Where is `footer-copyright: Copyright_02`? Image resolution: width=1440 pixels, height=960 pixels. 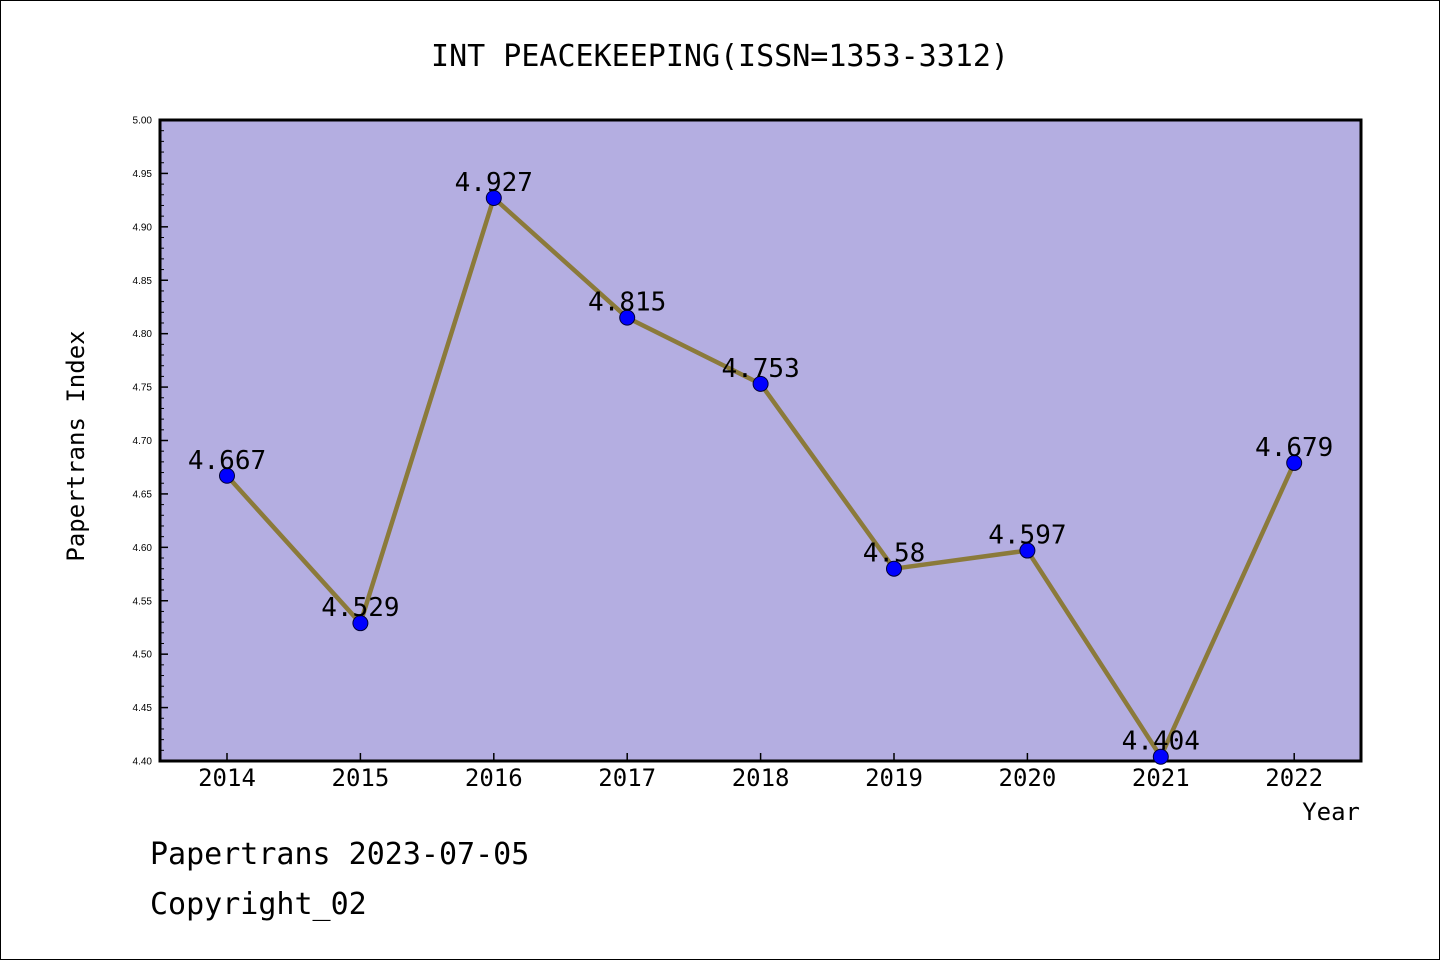 footer-copyright: Copyright_02 is located at coordinates (258, 904).